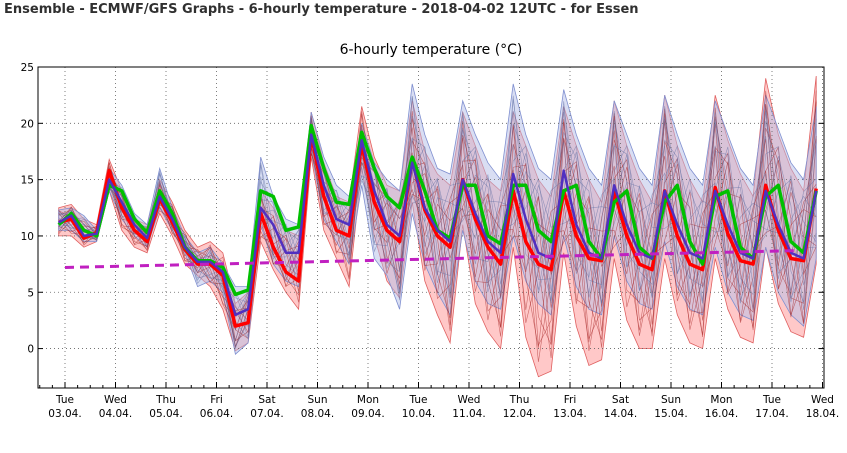 The image size is (847, 453). What do you see at coordinates (822, 414) in the screenshot?
I see `x-tick-date: 18.04.` at bounding box center [822, 414].